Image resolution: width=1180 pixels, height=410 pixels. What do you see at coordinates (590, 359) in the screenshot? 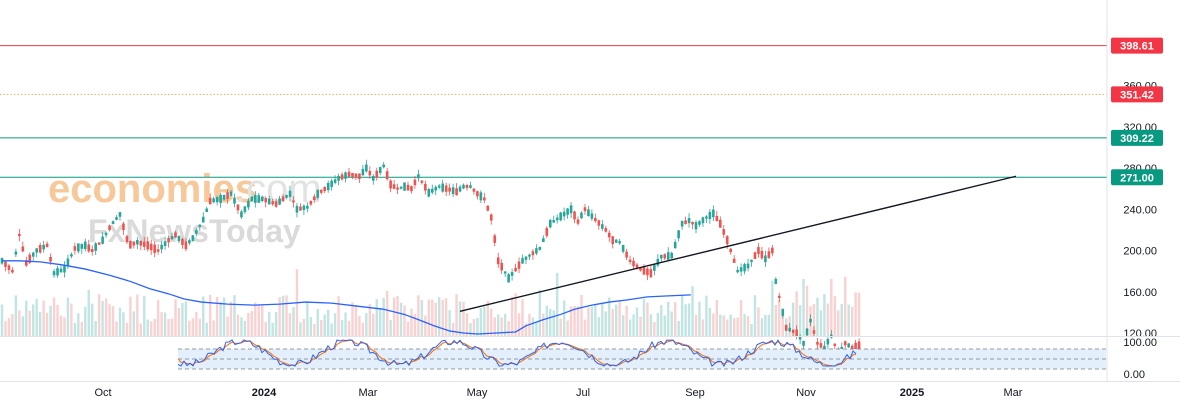
I see `stochastic-oscillator-pane: 100.00 0.00` at bounding box center [590, 359].